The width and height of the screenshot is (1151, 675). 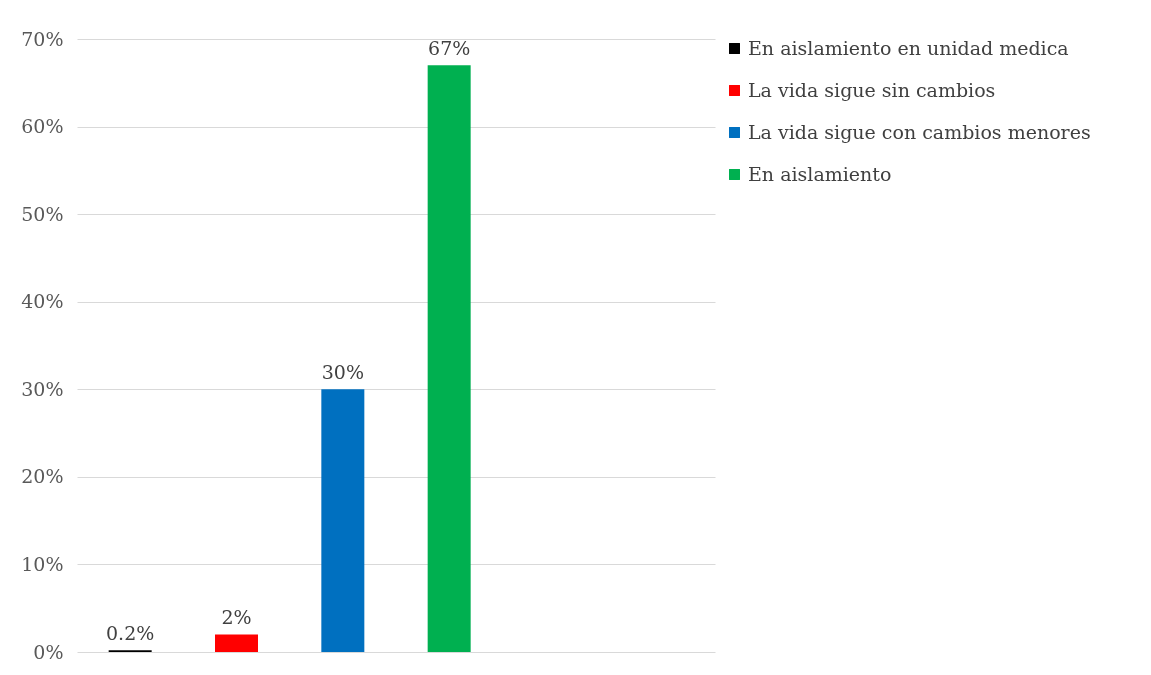 I want to click on legend-label: La vida sigue con cambios menores, so click(x=919, y=131).